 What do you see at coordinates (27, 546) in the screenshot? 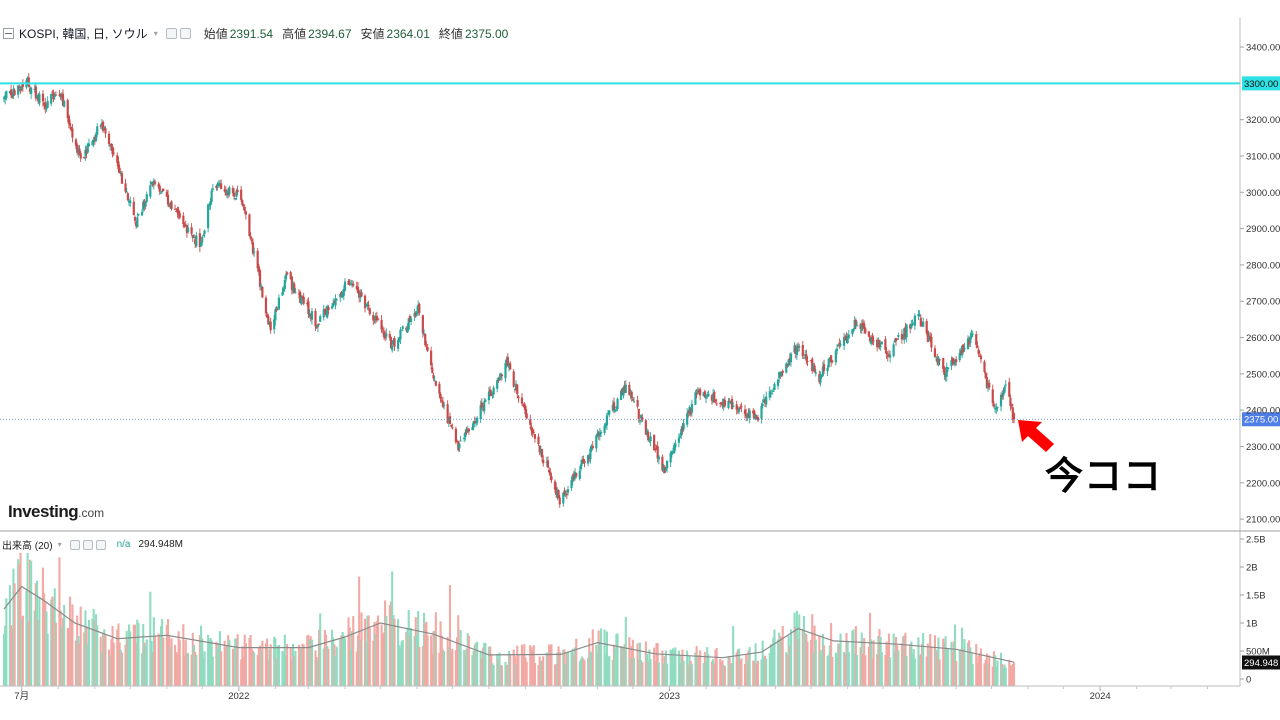
I see `volume-title: 出来高 (20)` at bounding box center [27, 546].